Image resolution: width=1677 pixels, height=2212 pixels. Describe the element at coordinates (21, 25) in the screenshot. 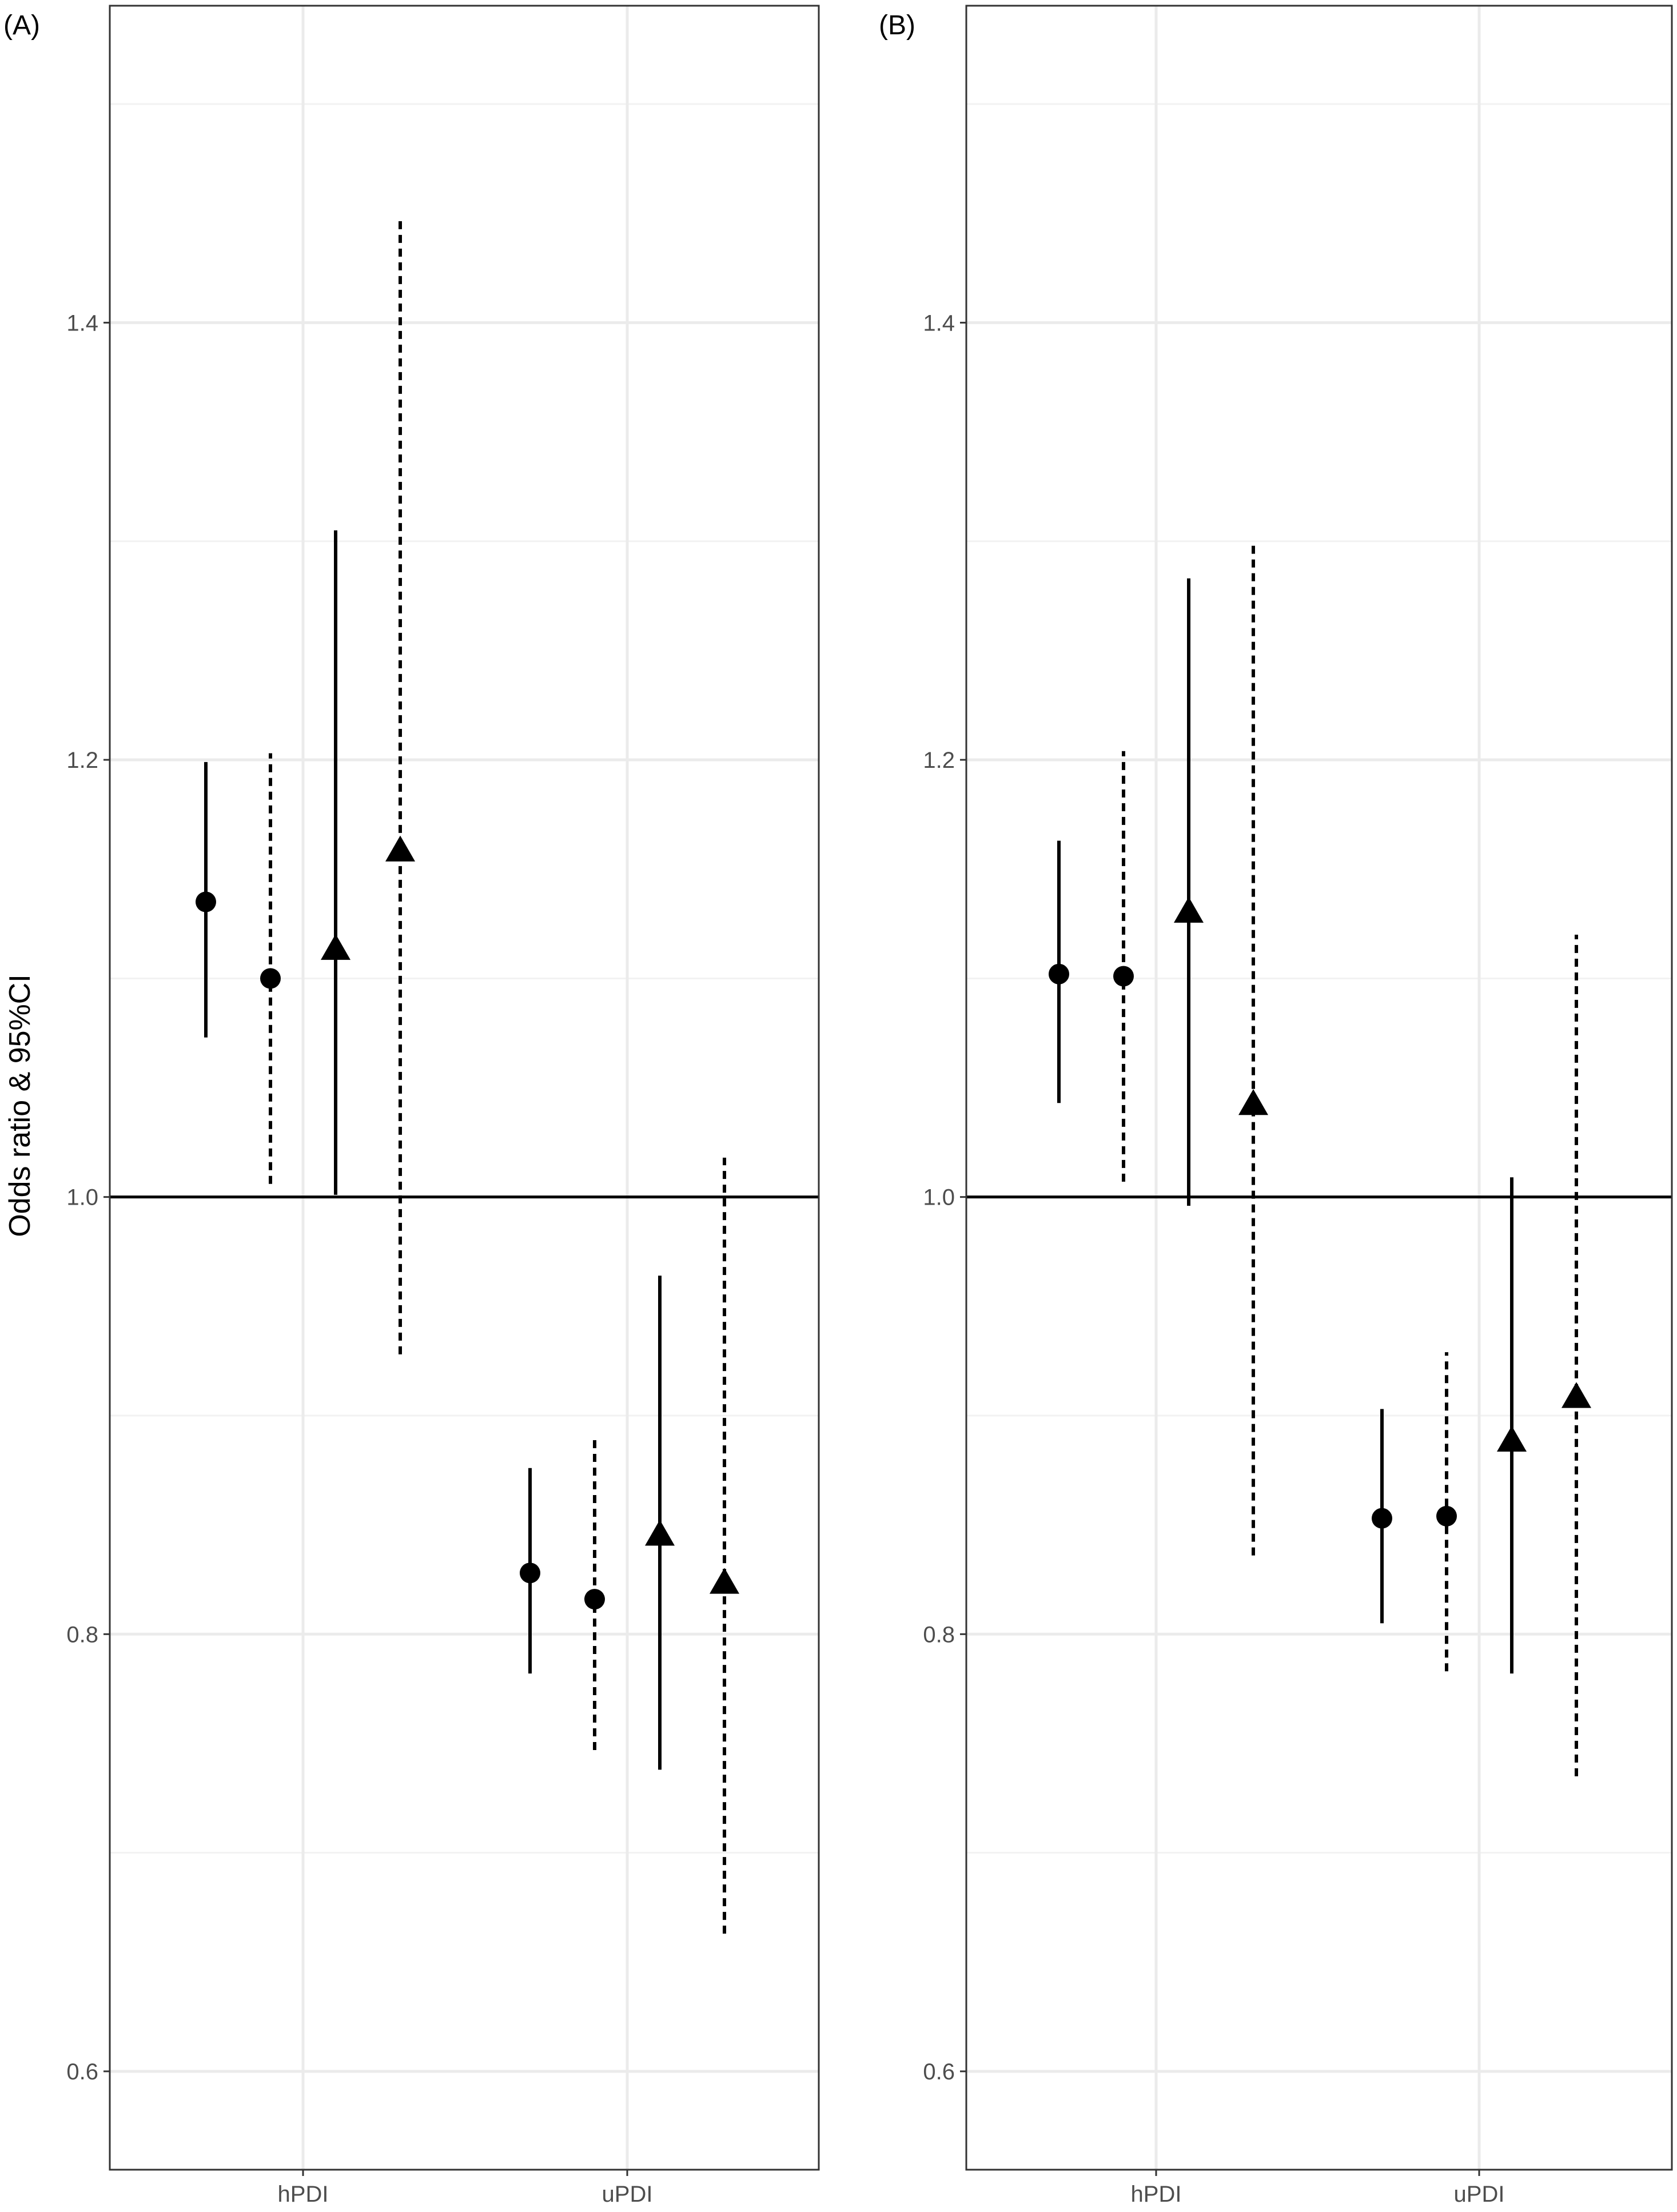

I see `panel-a-label: (A)` at that location.